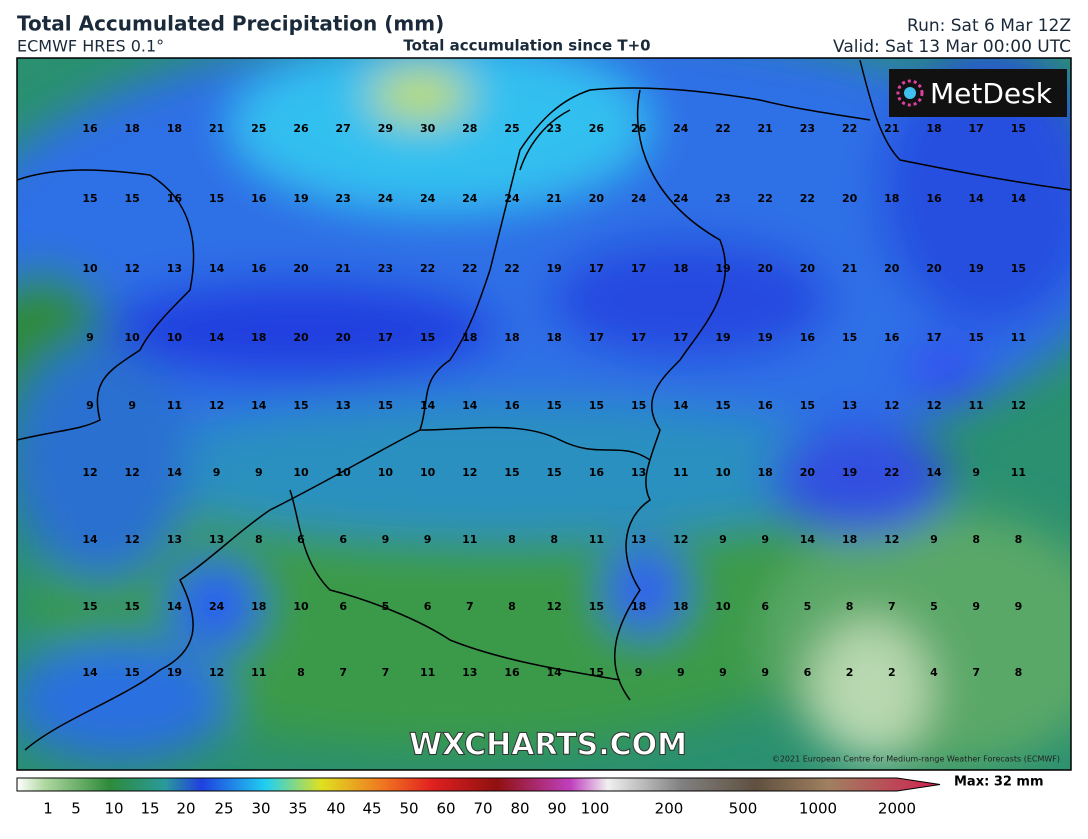 This screenshot has width=1088, height=839. I want to click on logo-box, so click(978, 93).